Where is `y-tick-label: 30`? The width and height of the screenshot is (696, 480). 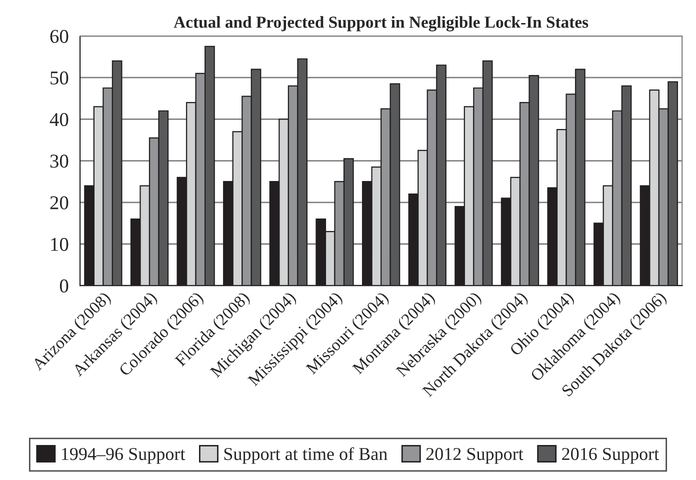
y-tick-label: 30 is located at coordinates (59, 161).